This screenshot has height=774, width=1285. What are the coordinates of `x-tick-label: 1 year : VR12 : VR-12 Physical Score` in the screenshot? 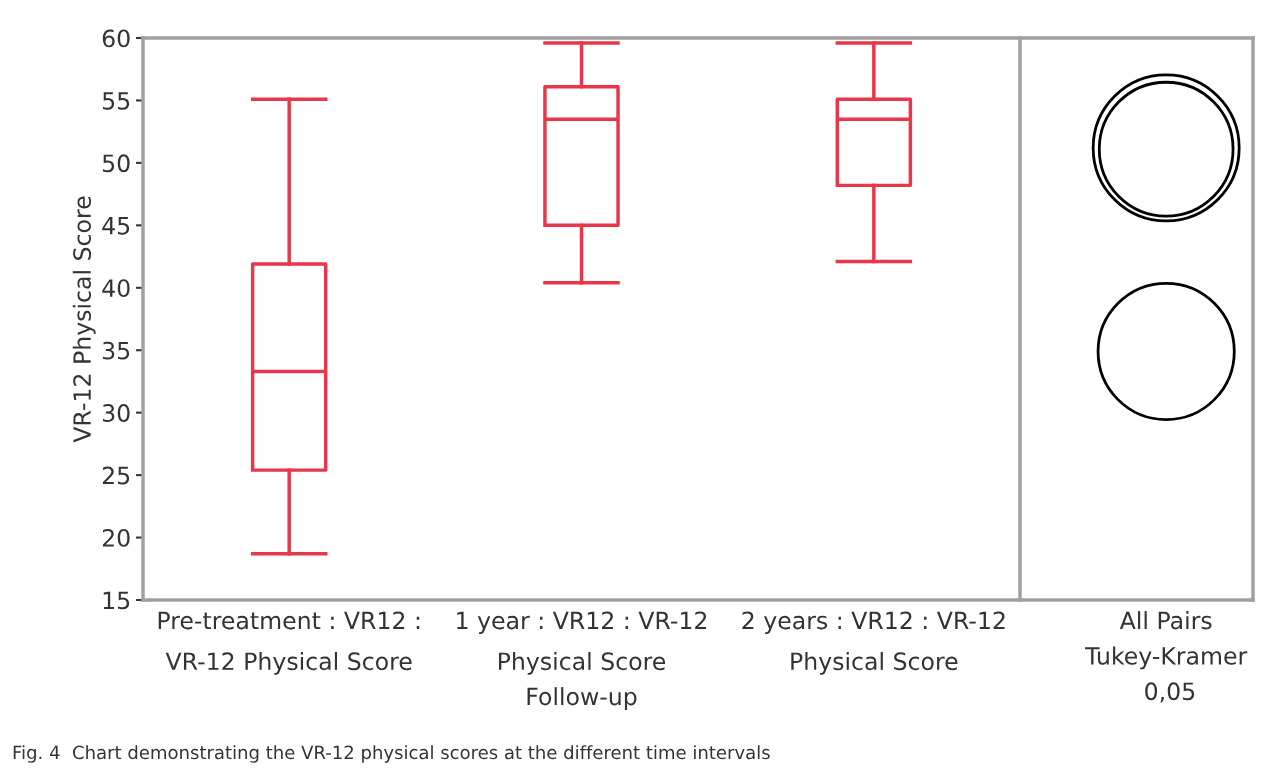 It's located at (582, 643).